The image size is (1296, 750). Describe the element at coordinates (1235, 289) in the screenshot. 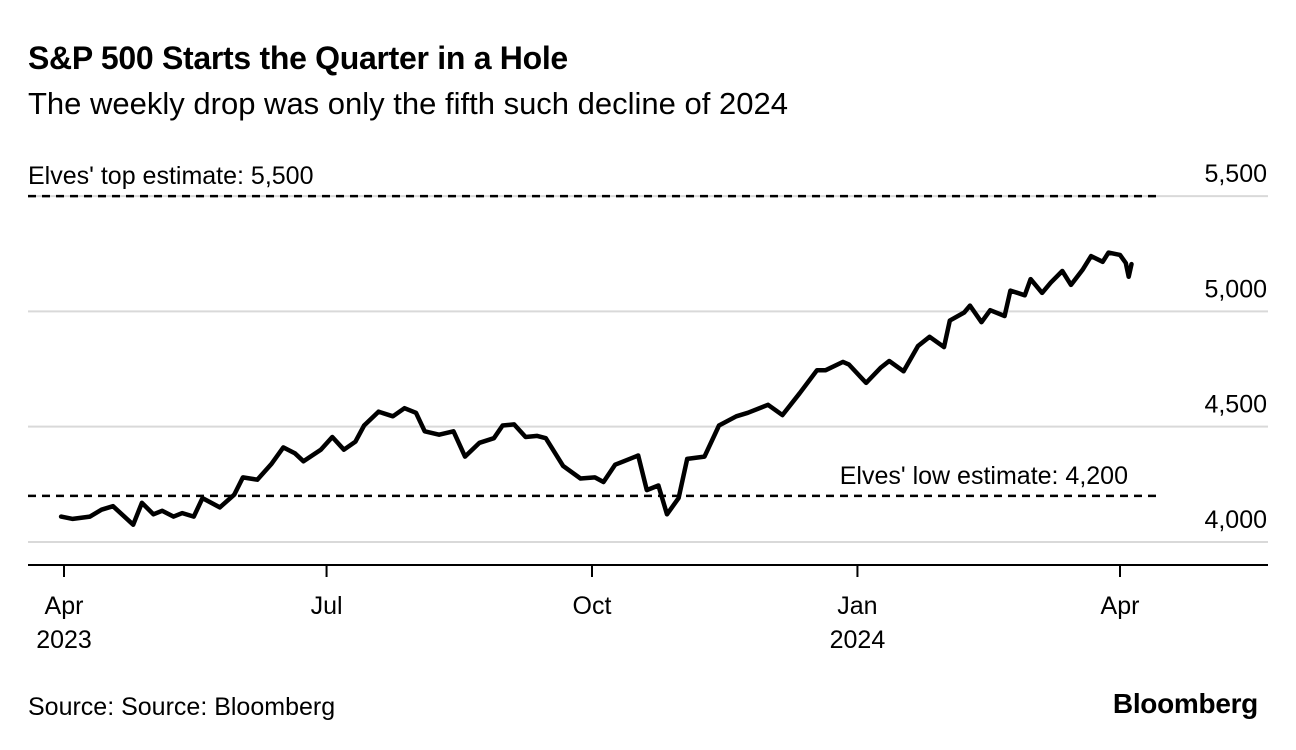

I see `y-tick-label: 5,000` at that location.